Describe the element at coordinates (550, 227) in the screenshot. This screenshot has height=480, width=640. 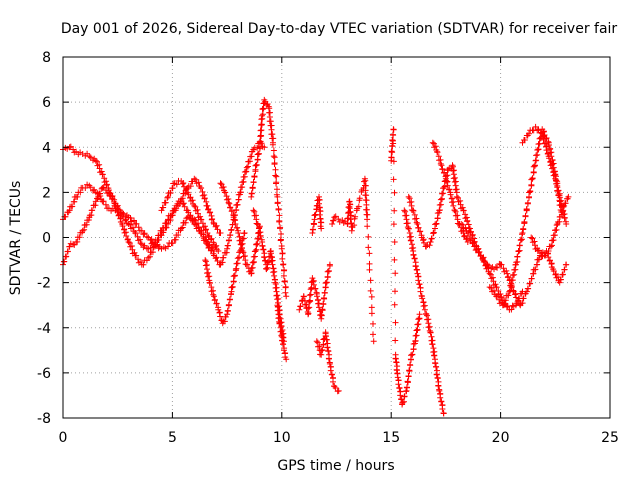
I see `series-track-v` at that location.